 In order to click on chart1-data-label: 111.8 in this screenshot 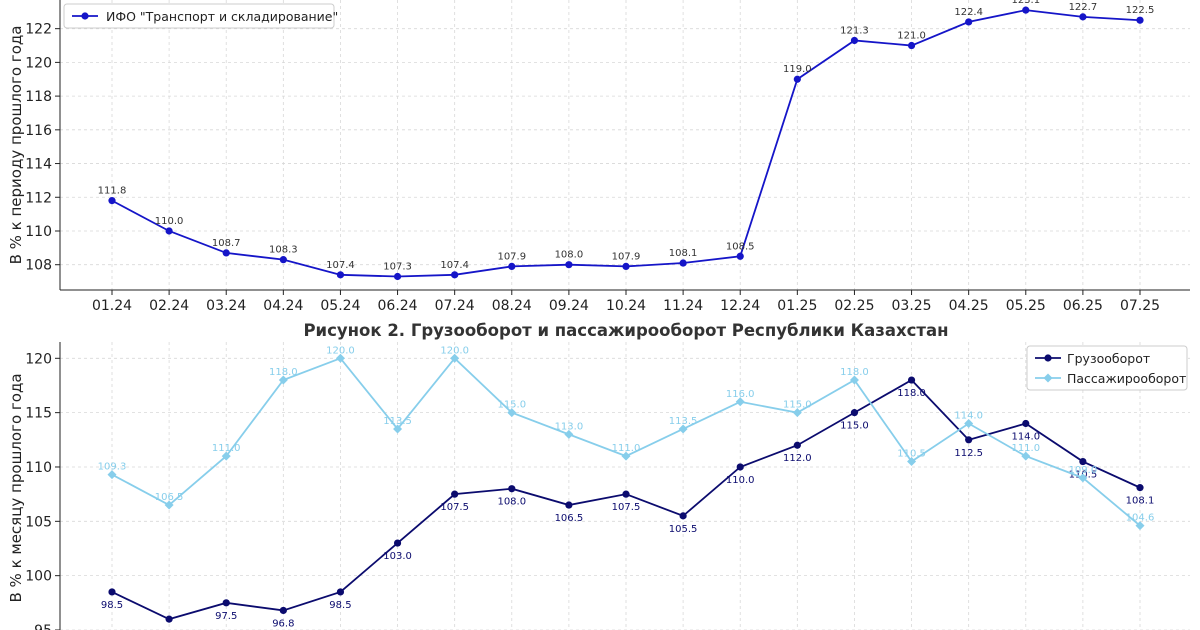, I will do `click(112, 191)`.